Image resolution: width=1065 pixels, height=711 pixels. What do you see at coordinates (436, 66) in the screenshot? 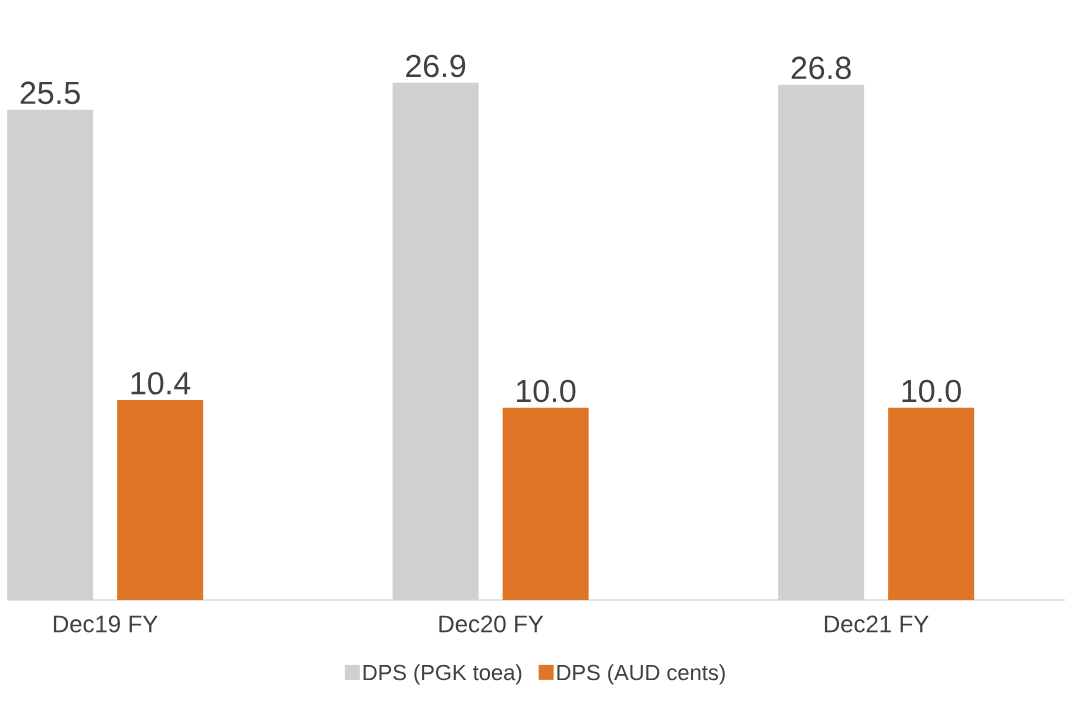
I see `data-label: 26.9` at bounding box center [436, 66].